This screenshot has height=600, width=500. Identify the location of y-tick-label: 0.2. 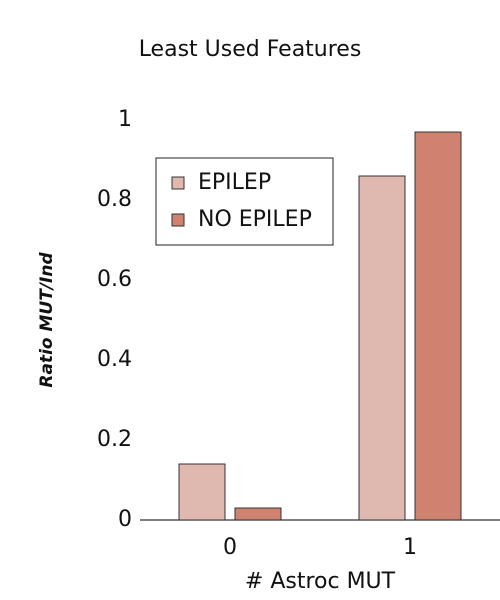
(114, 439).